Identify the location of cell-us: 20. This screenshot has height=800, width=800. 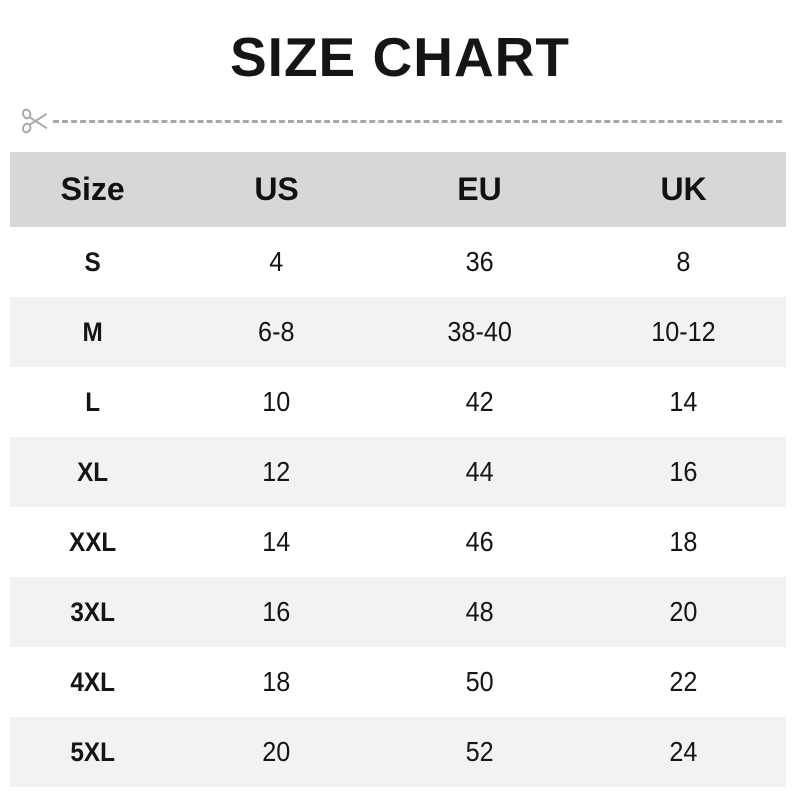
(276, 751).